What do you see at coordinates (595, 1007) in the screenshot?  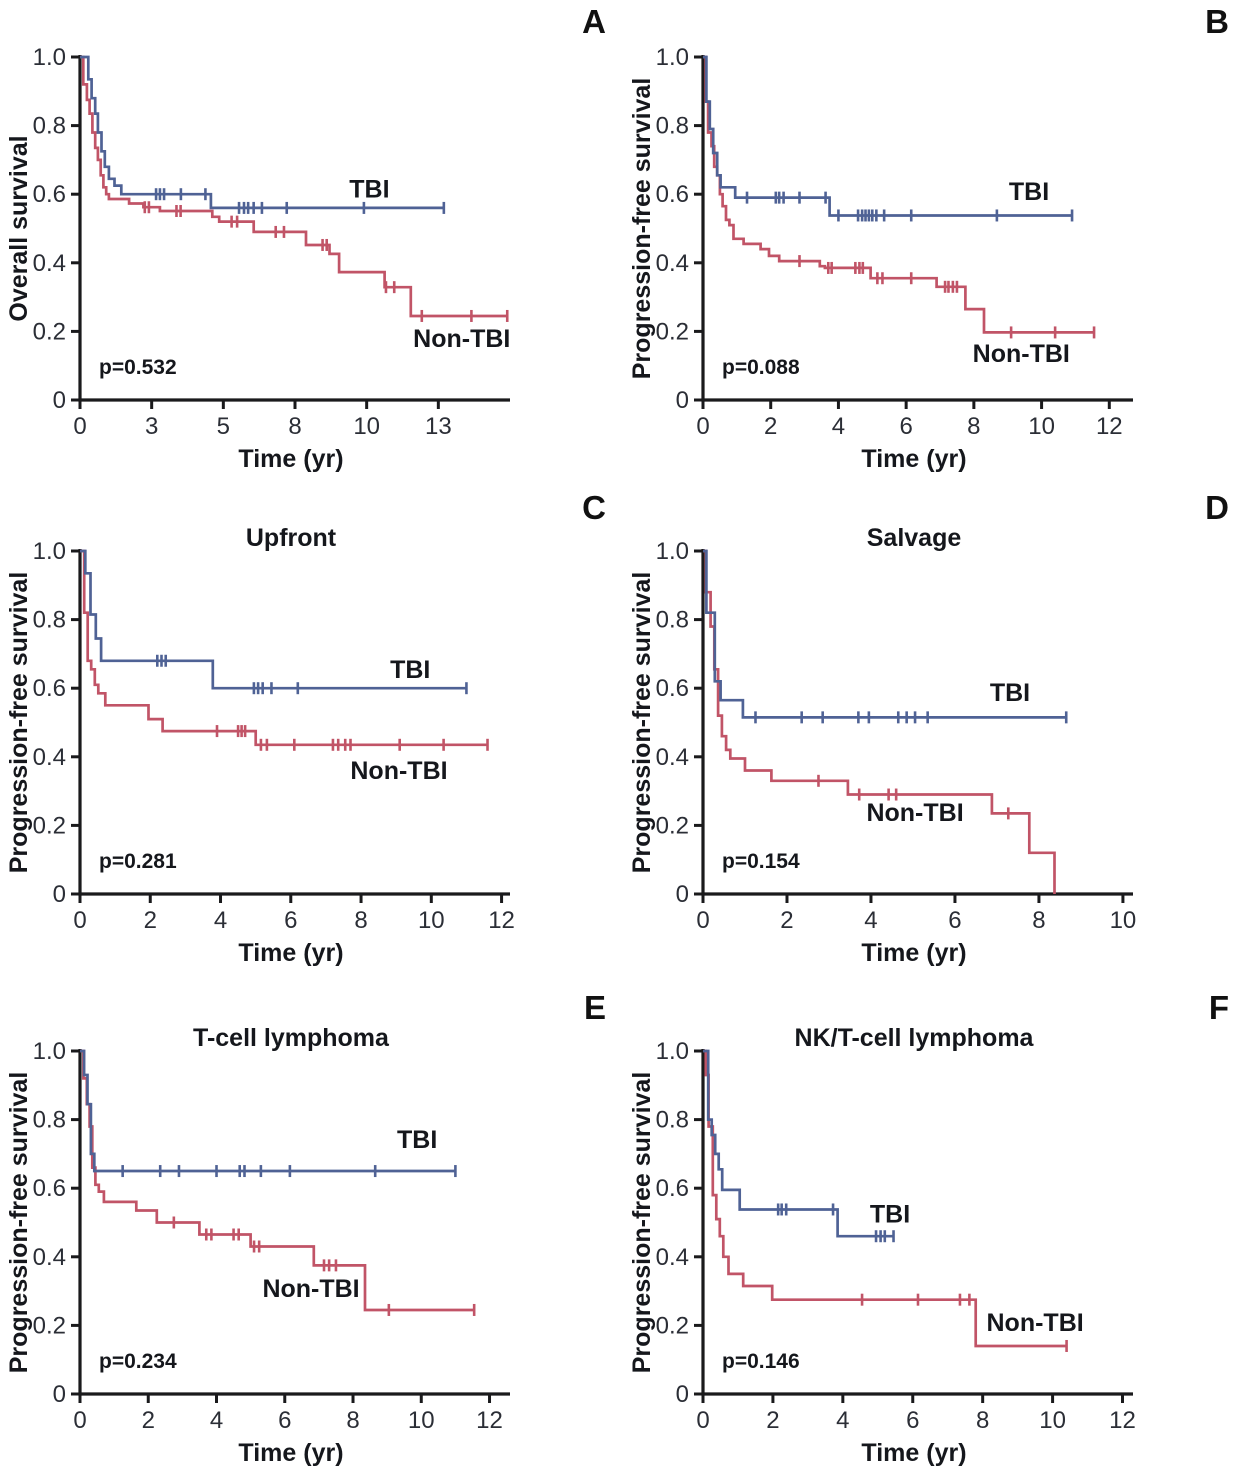 I see `panel-letter: E` at bounding box center [595, 1007].